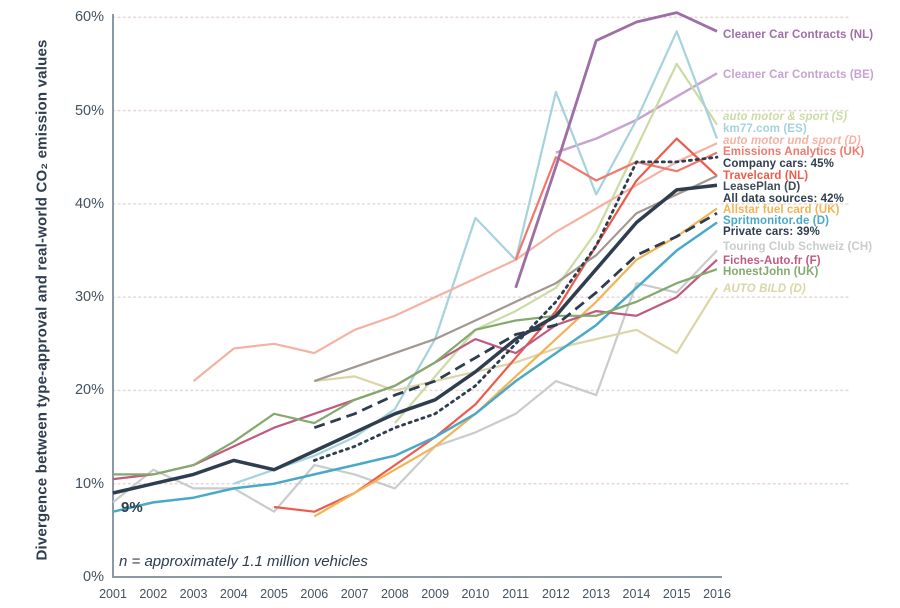 The width and height of the screenshot is (900, 608). Describe the element at coordinates (772, 261) in the screenshot. I see `legend-fiches-auto-fr-f: Fiches-Auto.fr (F)` at that location.